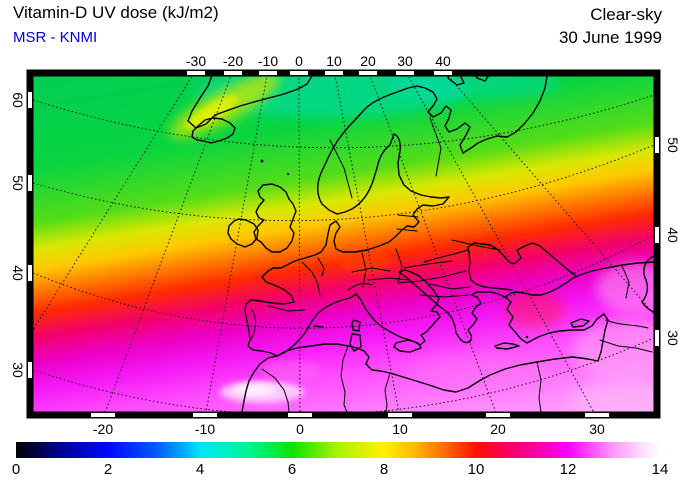 The width and height of the screenshot is (678, 480). I want to click on bottom-tick-label: -20, so click(103, 429).